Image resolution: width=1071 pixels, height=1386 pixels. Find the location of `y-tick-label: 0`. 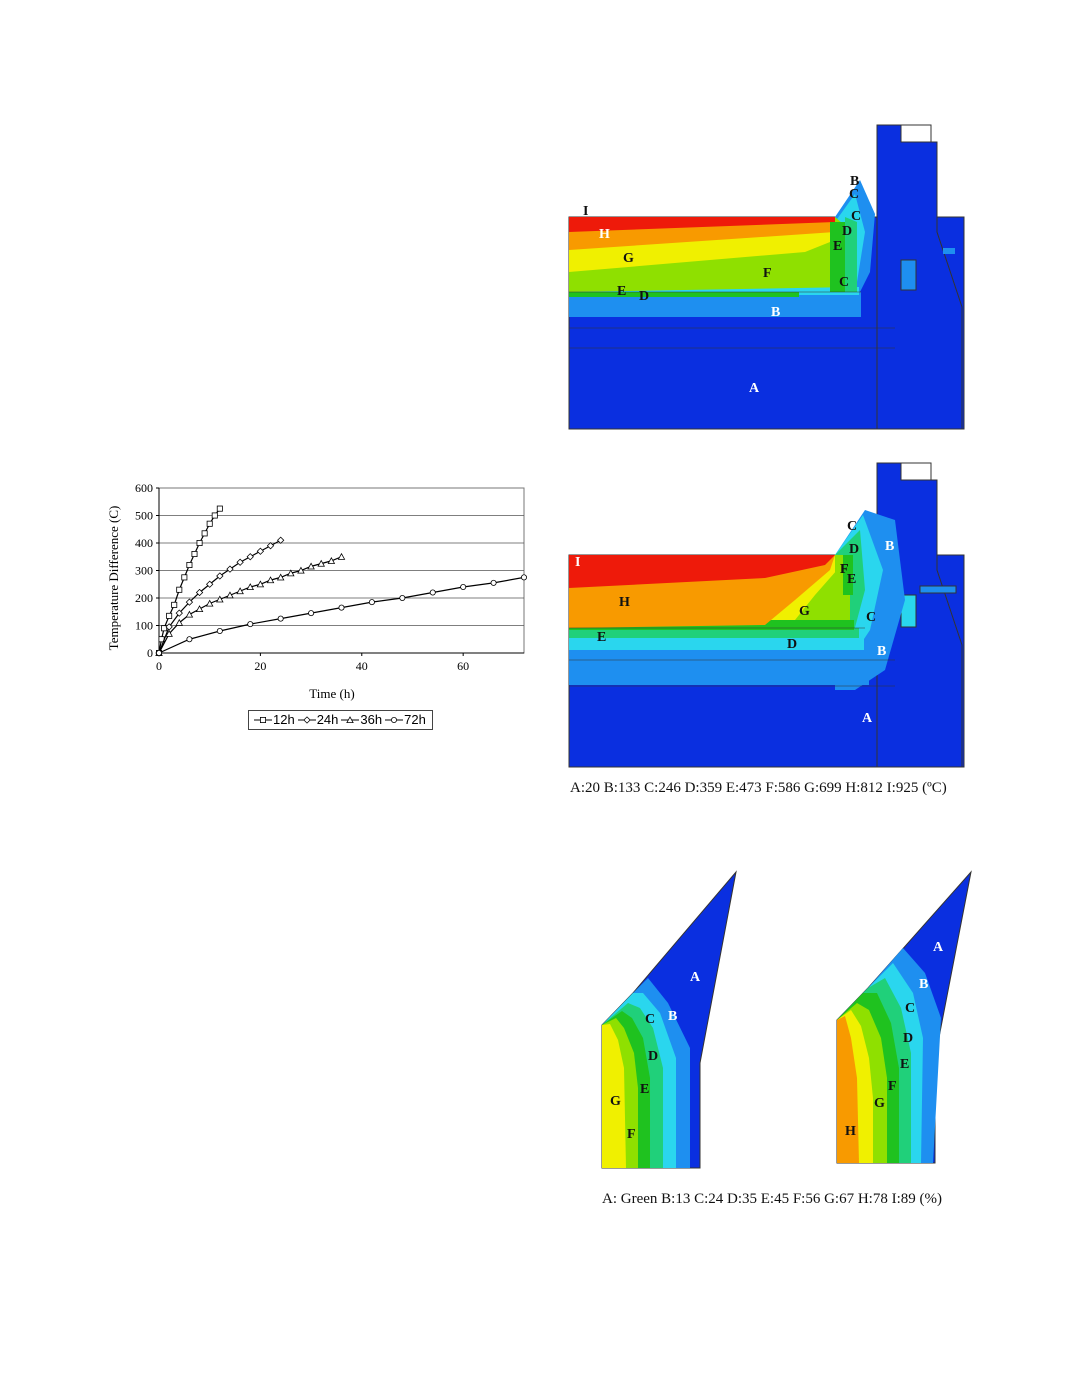

y-tick-label: 0 is located at coordinates (150, 653).